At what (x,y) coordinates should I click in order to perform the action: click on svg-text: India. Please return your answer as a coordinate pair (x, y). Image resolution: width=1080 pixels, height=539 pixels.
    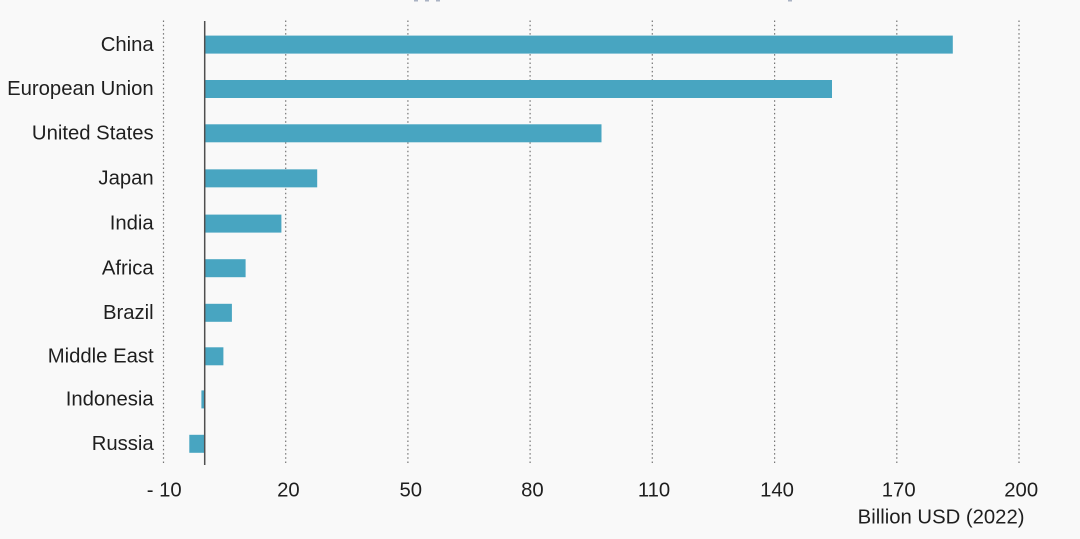
    Looking at the image, I should click on (132, 224).